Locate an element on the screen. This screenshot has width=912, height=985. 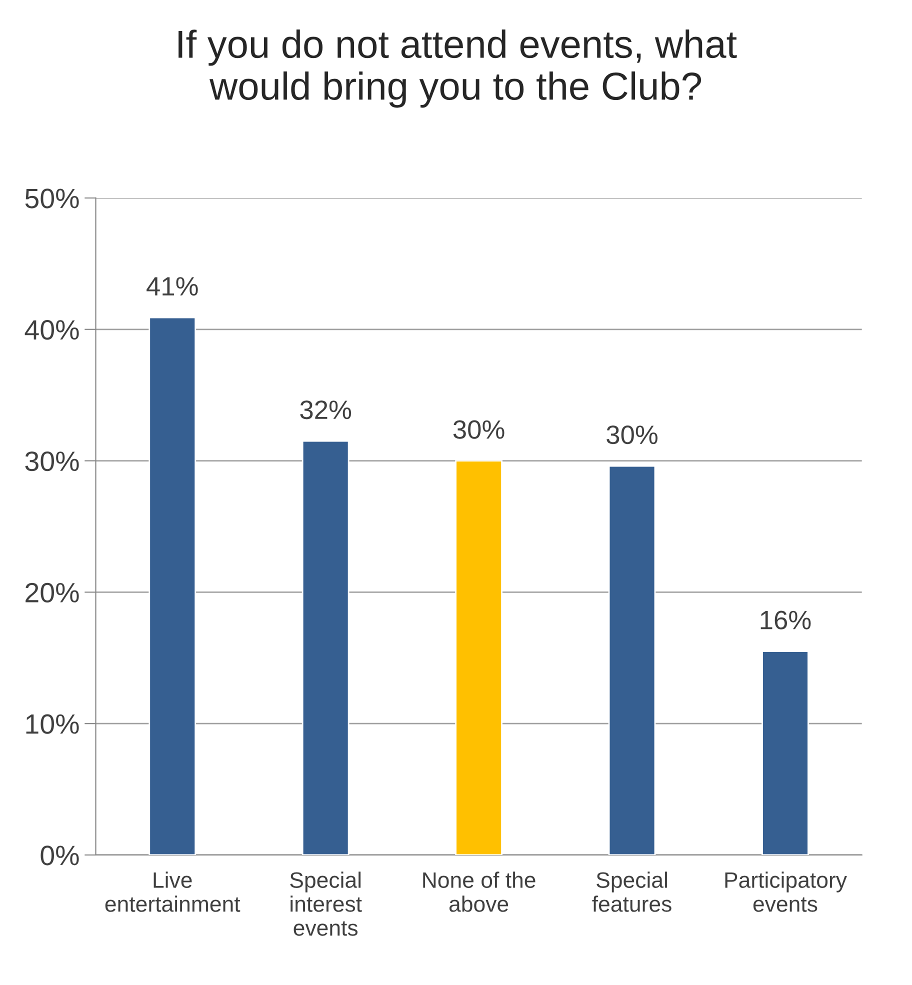
y-tick-label: 30% is located at coordinates (52, 461).